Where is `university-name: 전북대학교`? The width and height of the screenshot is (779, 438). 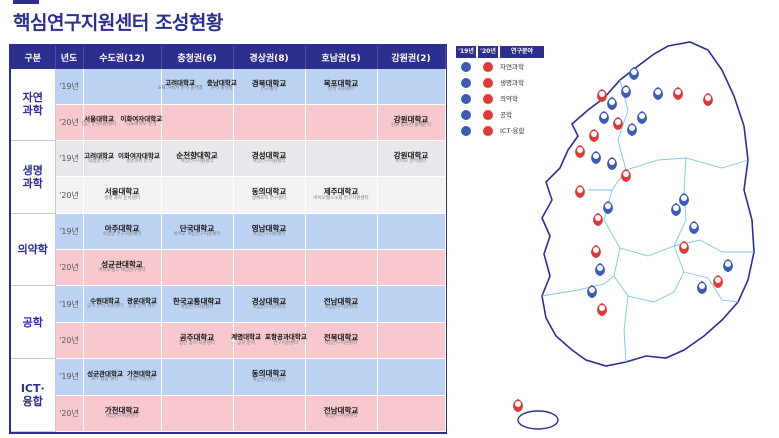
university-name: 전북대학교 is located at coordinates (341, 337).